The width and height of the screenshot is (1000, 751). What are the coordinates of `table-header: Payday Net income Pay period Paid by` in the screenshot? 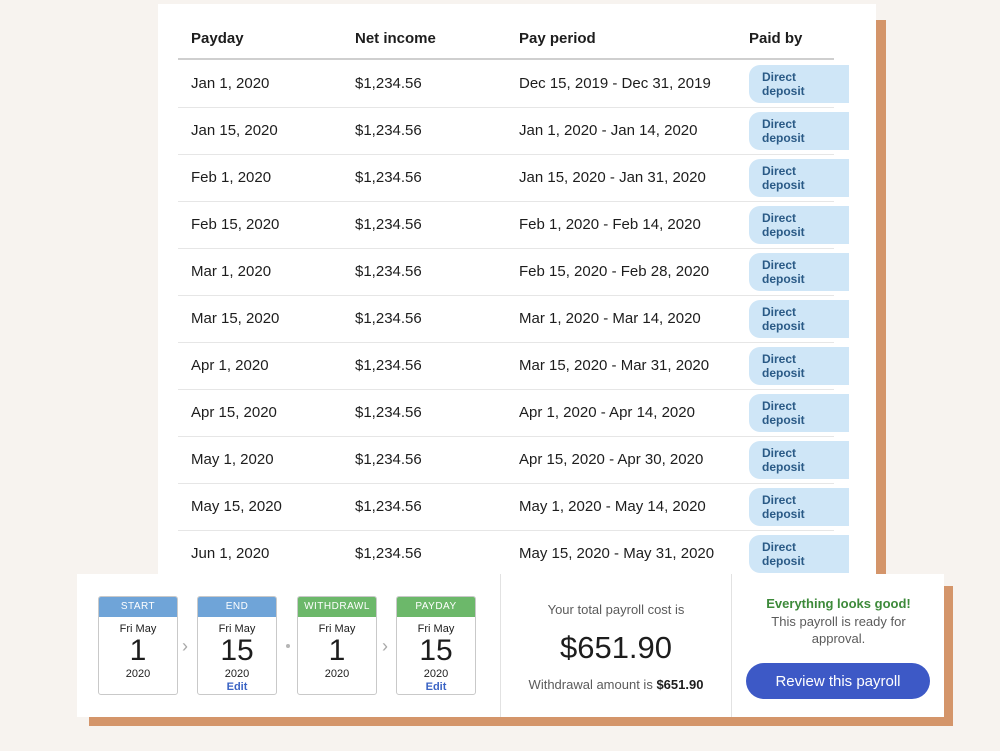 It's located at (506, 39).